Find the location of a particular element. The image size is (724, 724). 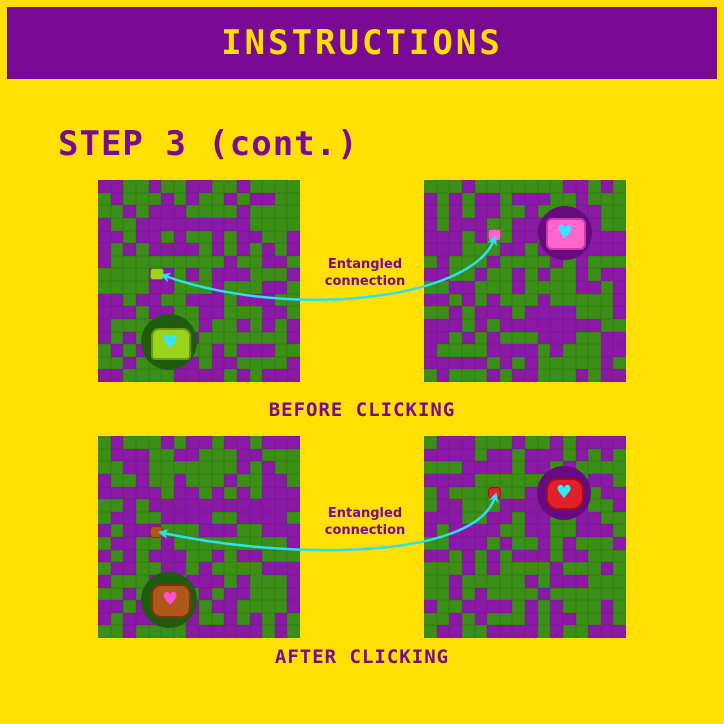

after-caption: AFTER CLICKING is located at coordinates (362, 657).